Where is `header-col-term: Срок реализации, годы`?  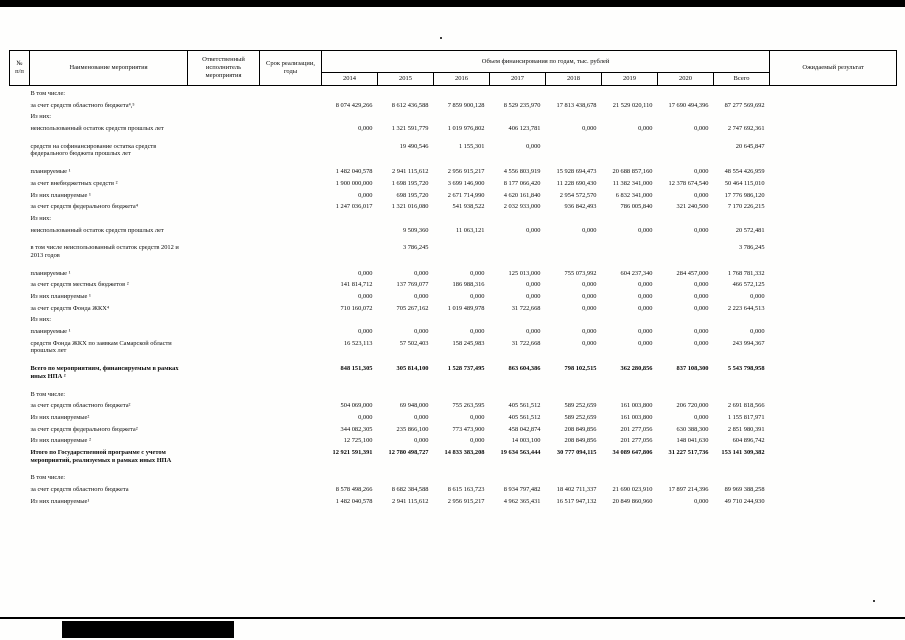
header-col-term: Срок реализации, годы is located at coordinates (290, 68).